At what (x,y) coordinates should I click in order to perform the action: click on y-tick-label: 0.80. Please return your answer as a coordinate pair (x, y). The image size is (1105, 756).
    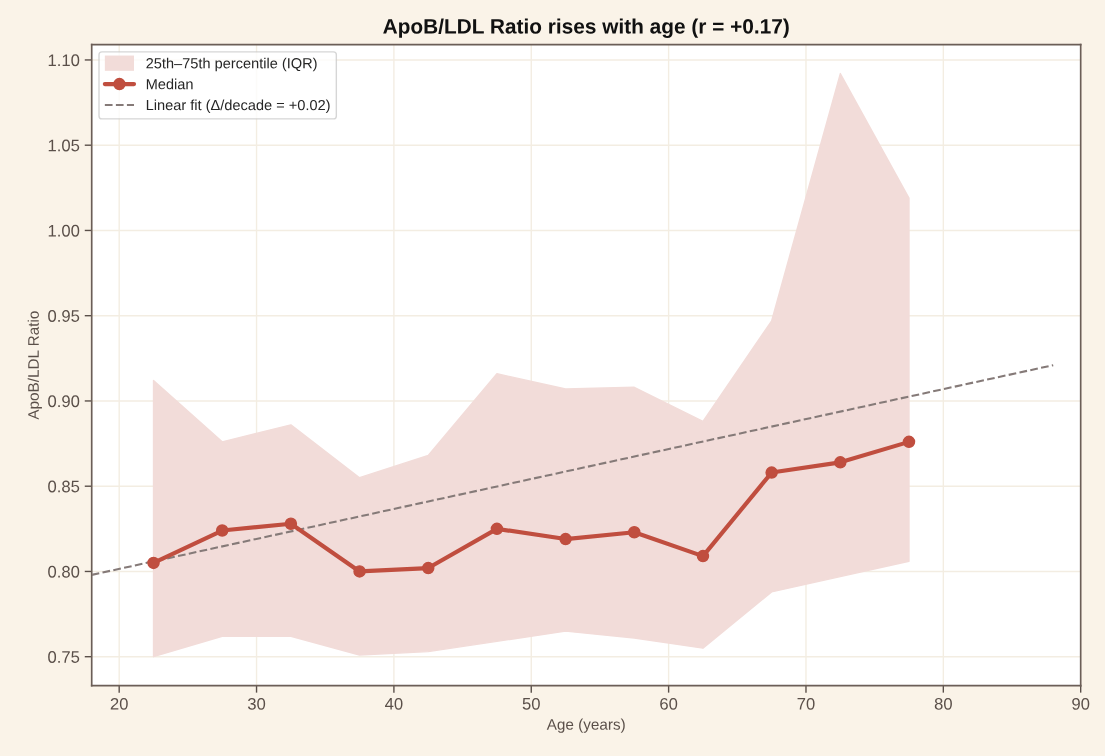
    Looking at the image, I should click on (64, 571).